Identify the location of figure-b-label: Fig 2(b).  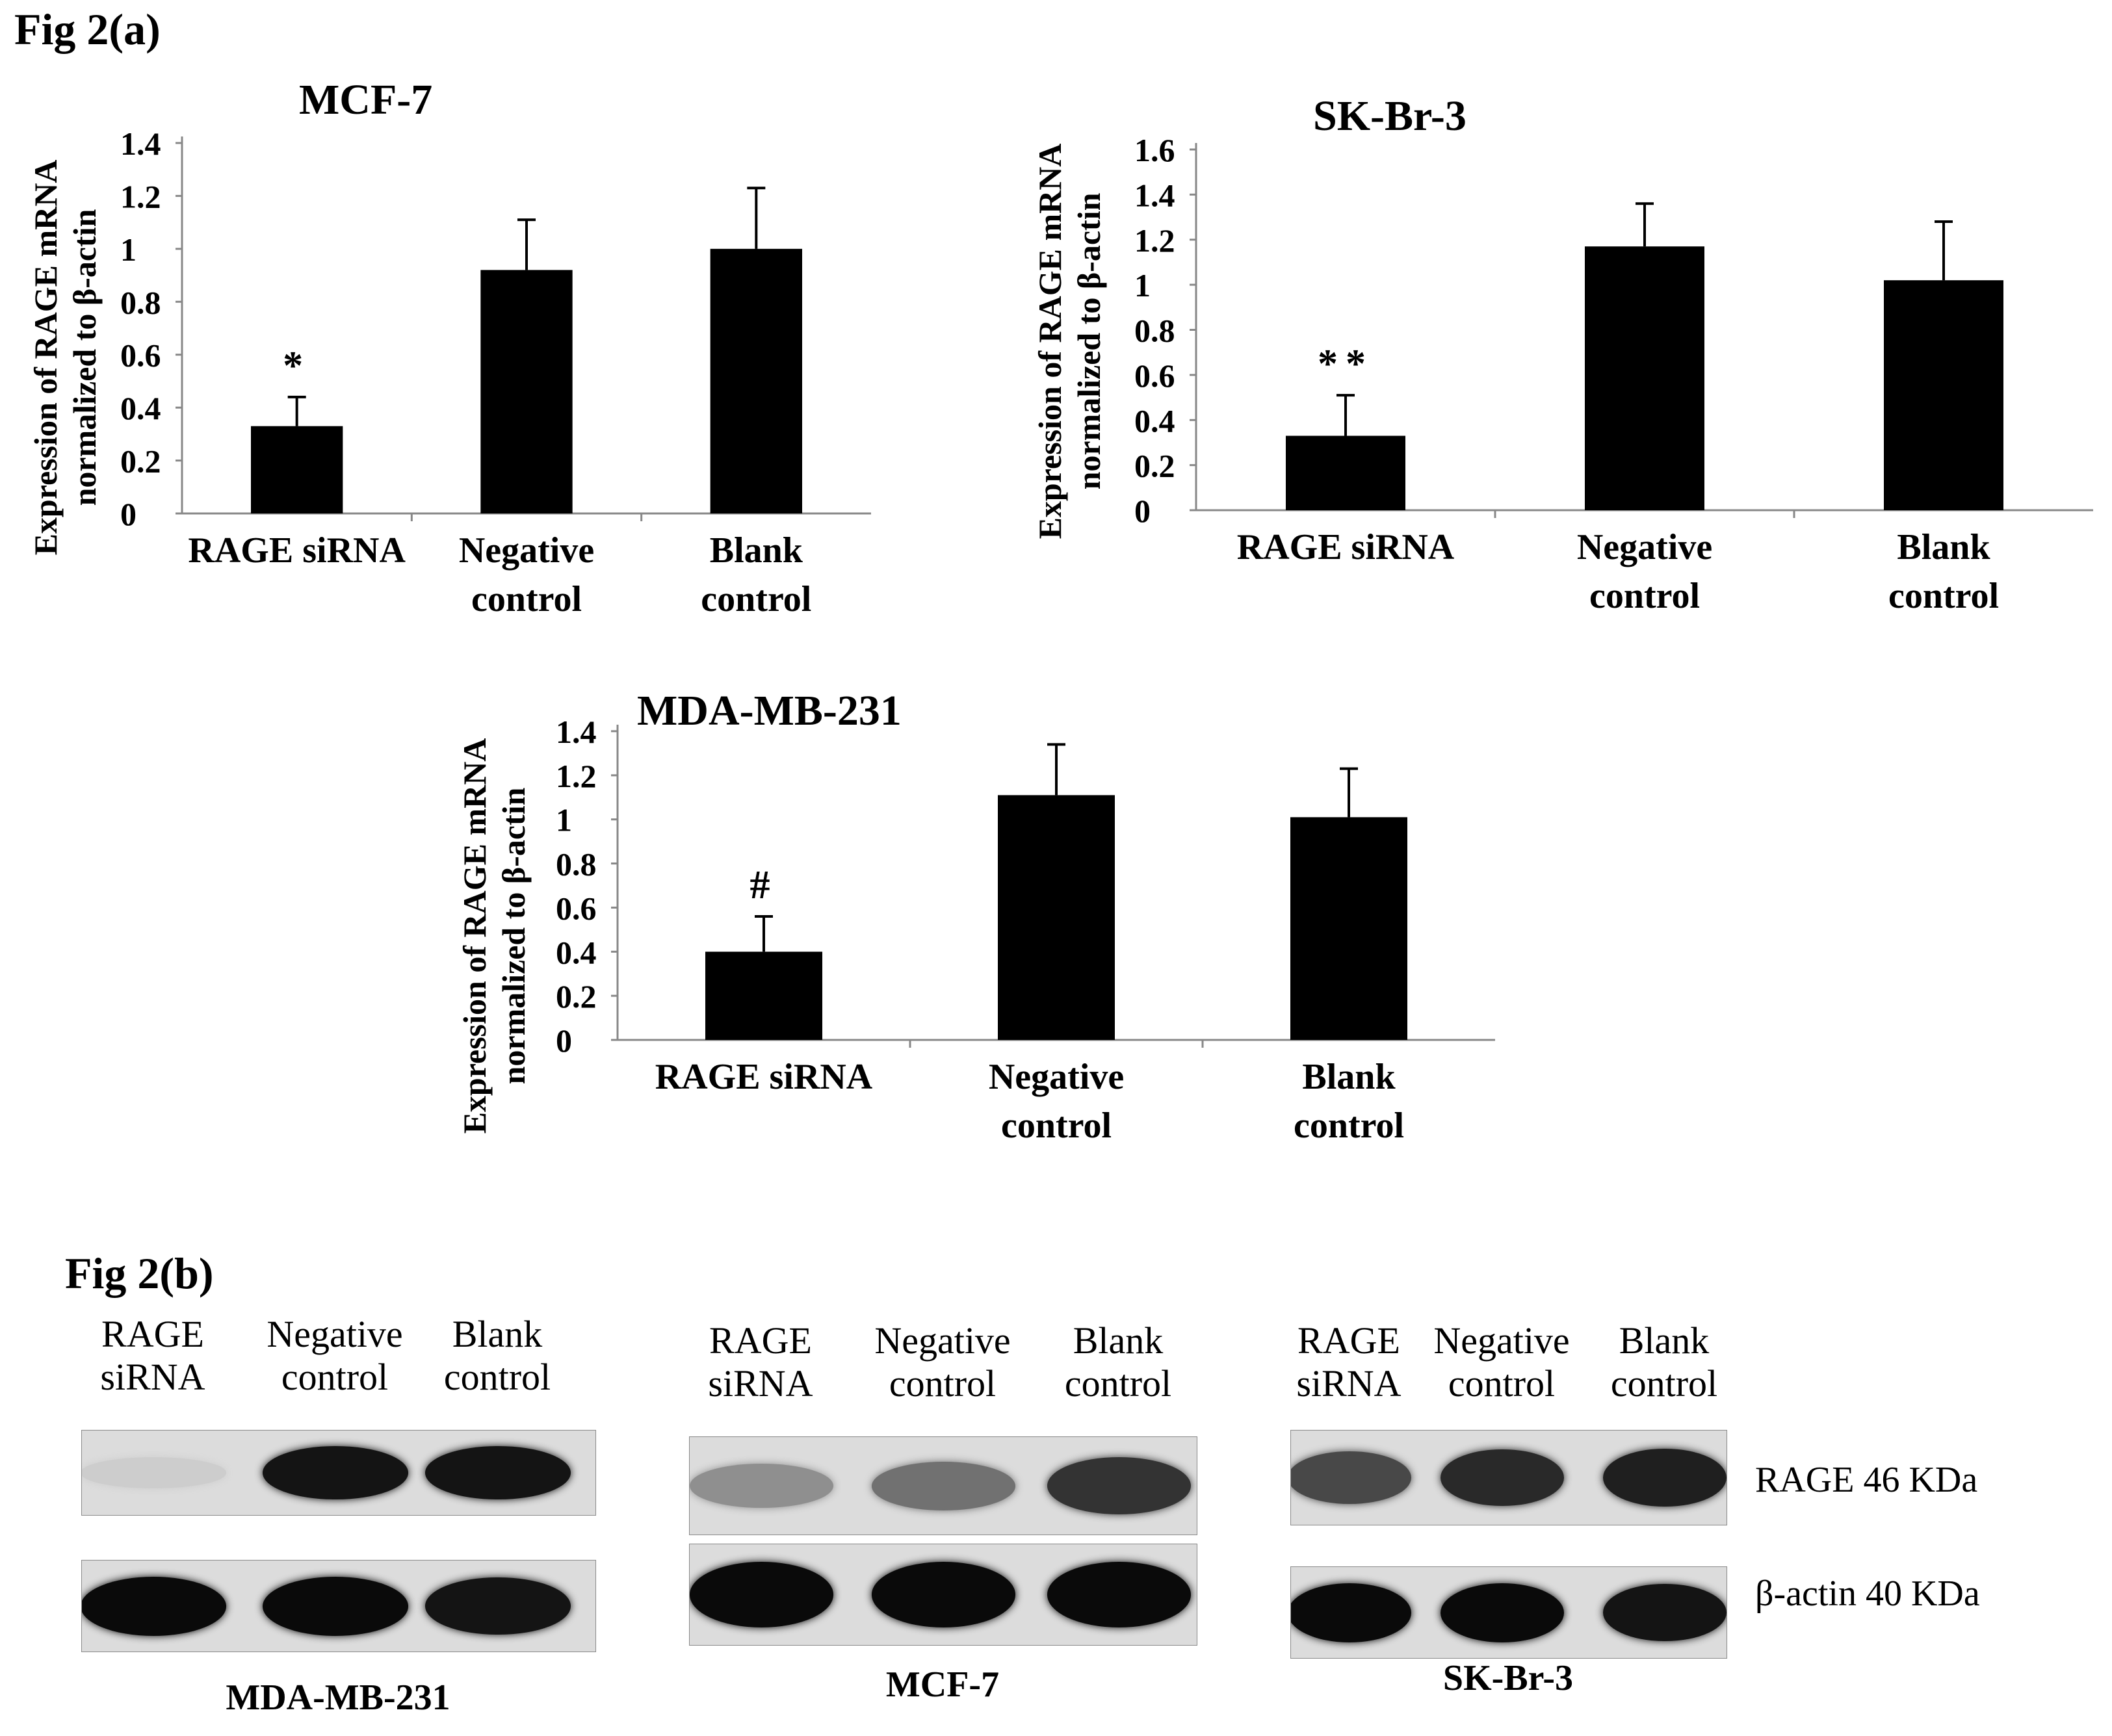
(139, 1273).